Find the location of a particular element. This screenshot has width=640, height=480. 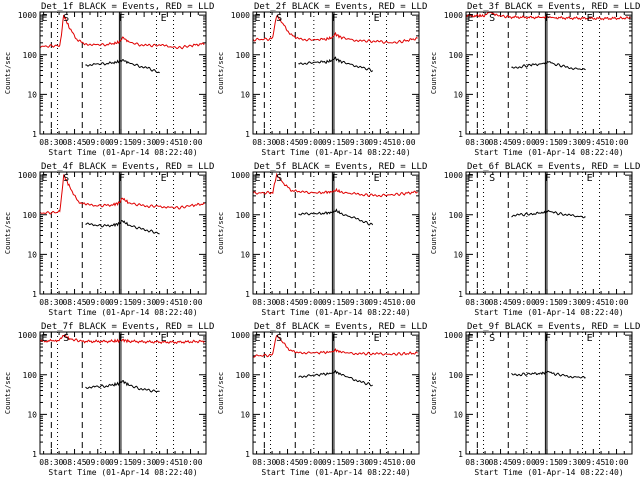

plot-title: Det_4f BLACK = Events, RED = LLD is located at coordinates (127, 167).